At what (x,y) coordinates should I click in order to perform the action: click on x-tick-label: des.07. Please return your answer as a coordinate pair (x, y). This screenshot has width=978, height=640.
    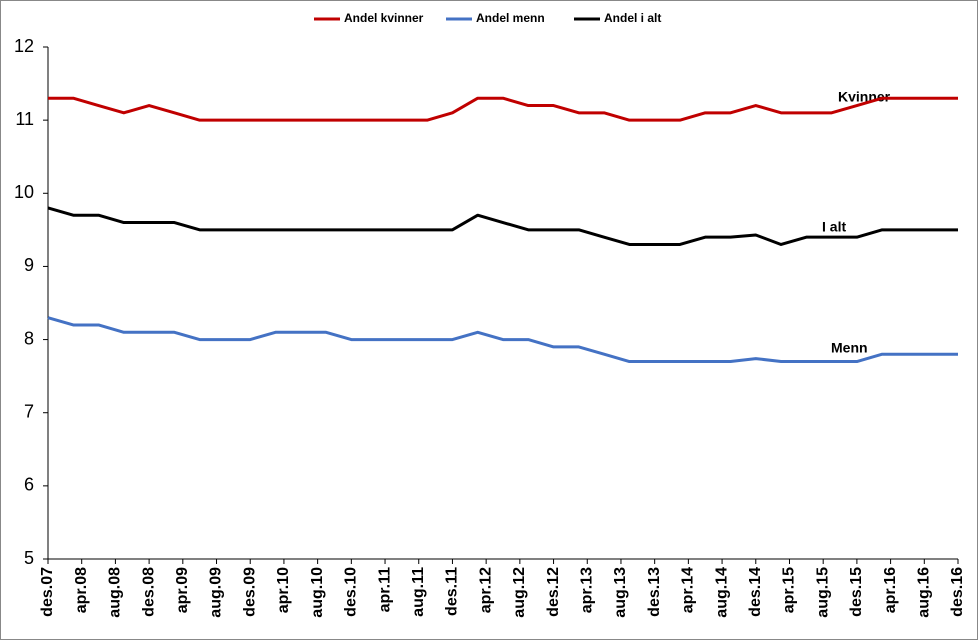
    Looking at the image, I should click on (47, 592).